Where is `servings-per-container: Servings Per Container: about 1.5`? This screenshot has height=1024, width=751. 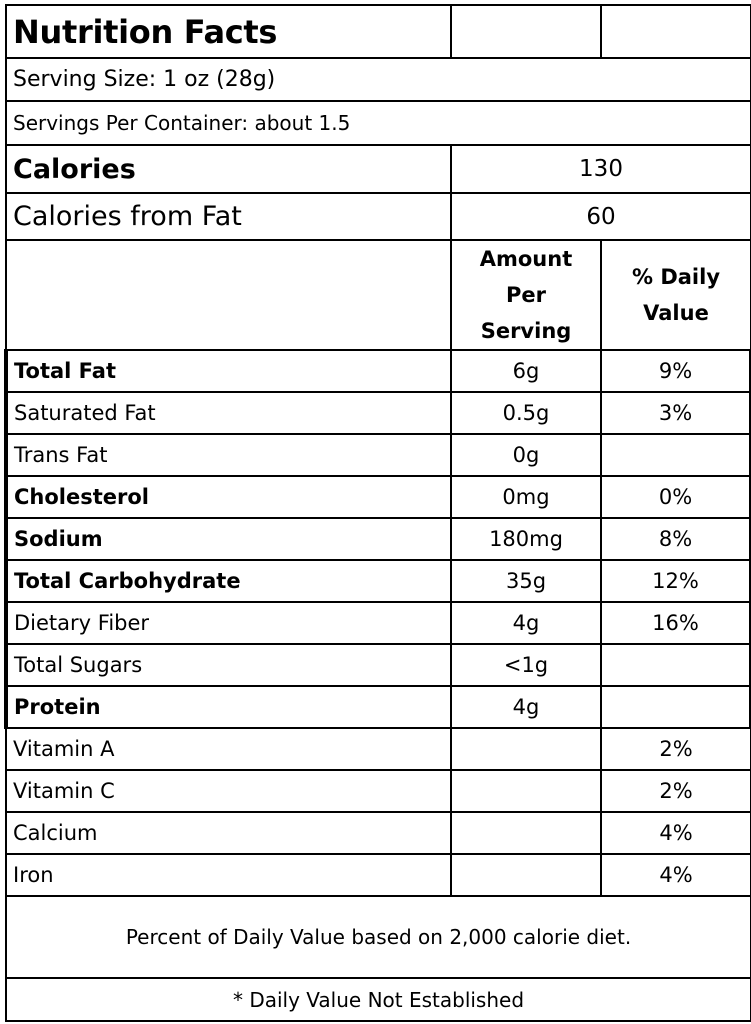
servings-per-container: Servings Per Container: about 1.5 is located at coordinates (378, 123).